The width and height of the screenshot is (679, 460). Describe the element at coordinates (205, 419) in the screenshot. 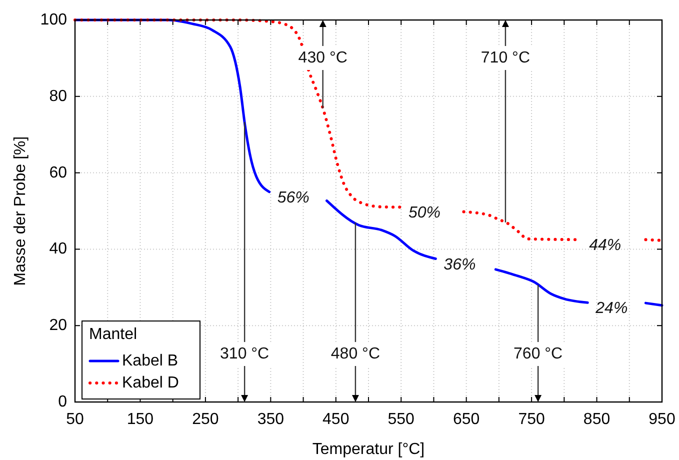

I see `x-tick-label: 250` at that location.